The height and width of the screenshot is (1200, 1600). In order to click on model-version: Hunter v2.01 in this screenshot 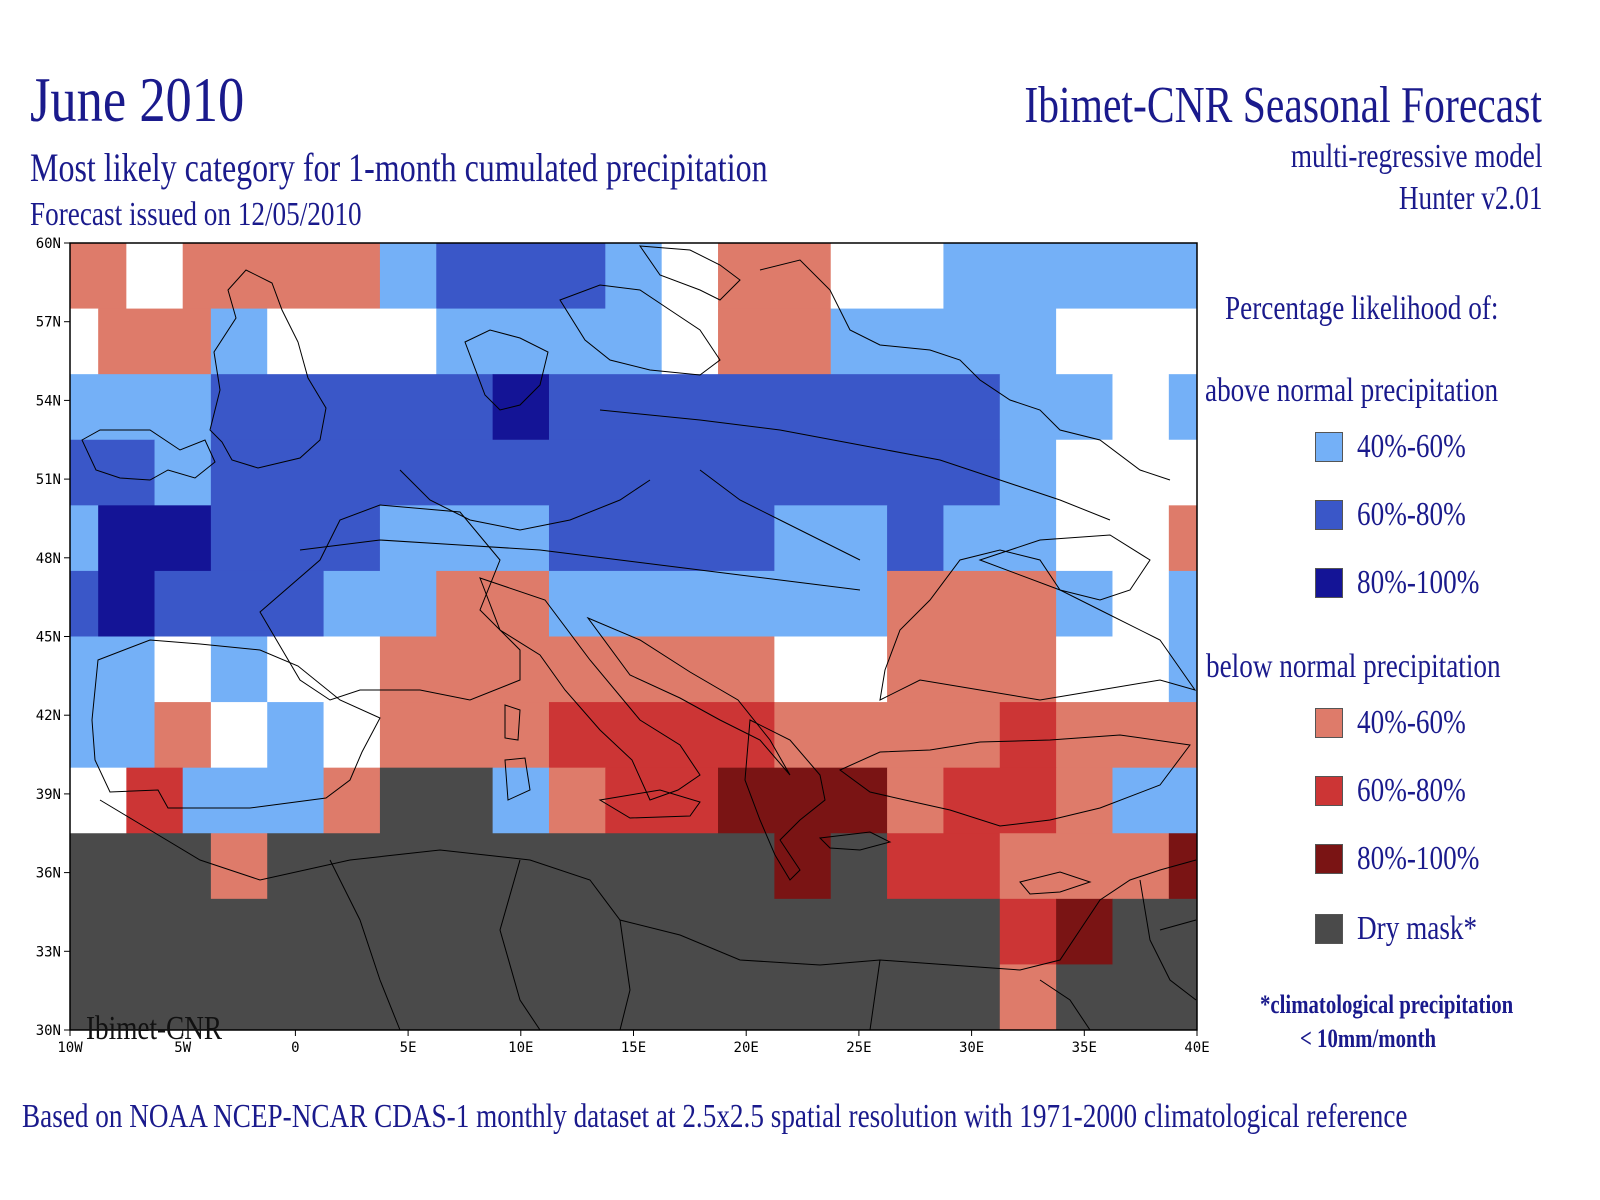, I will do `click(1470, 198)`.